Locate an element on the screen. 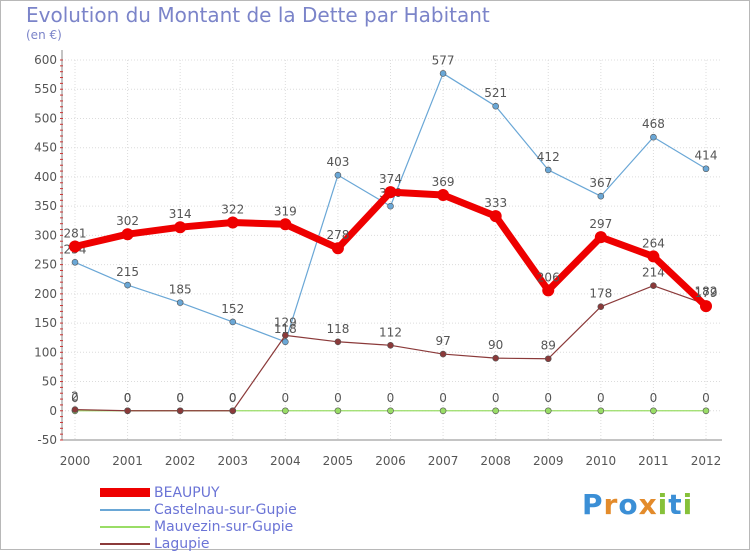  data-label-lagupie: 97 is located at coordinates (442, 341).